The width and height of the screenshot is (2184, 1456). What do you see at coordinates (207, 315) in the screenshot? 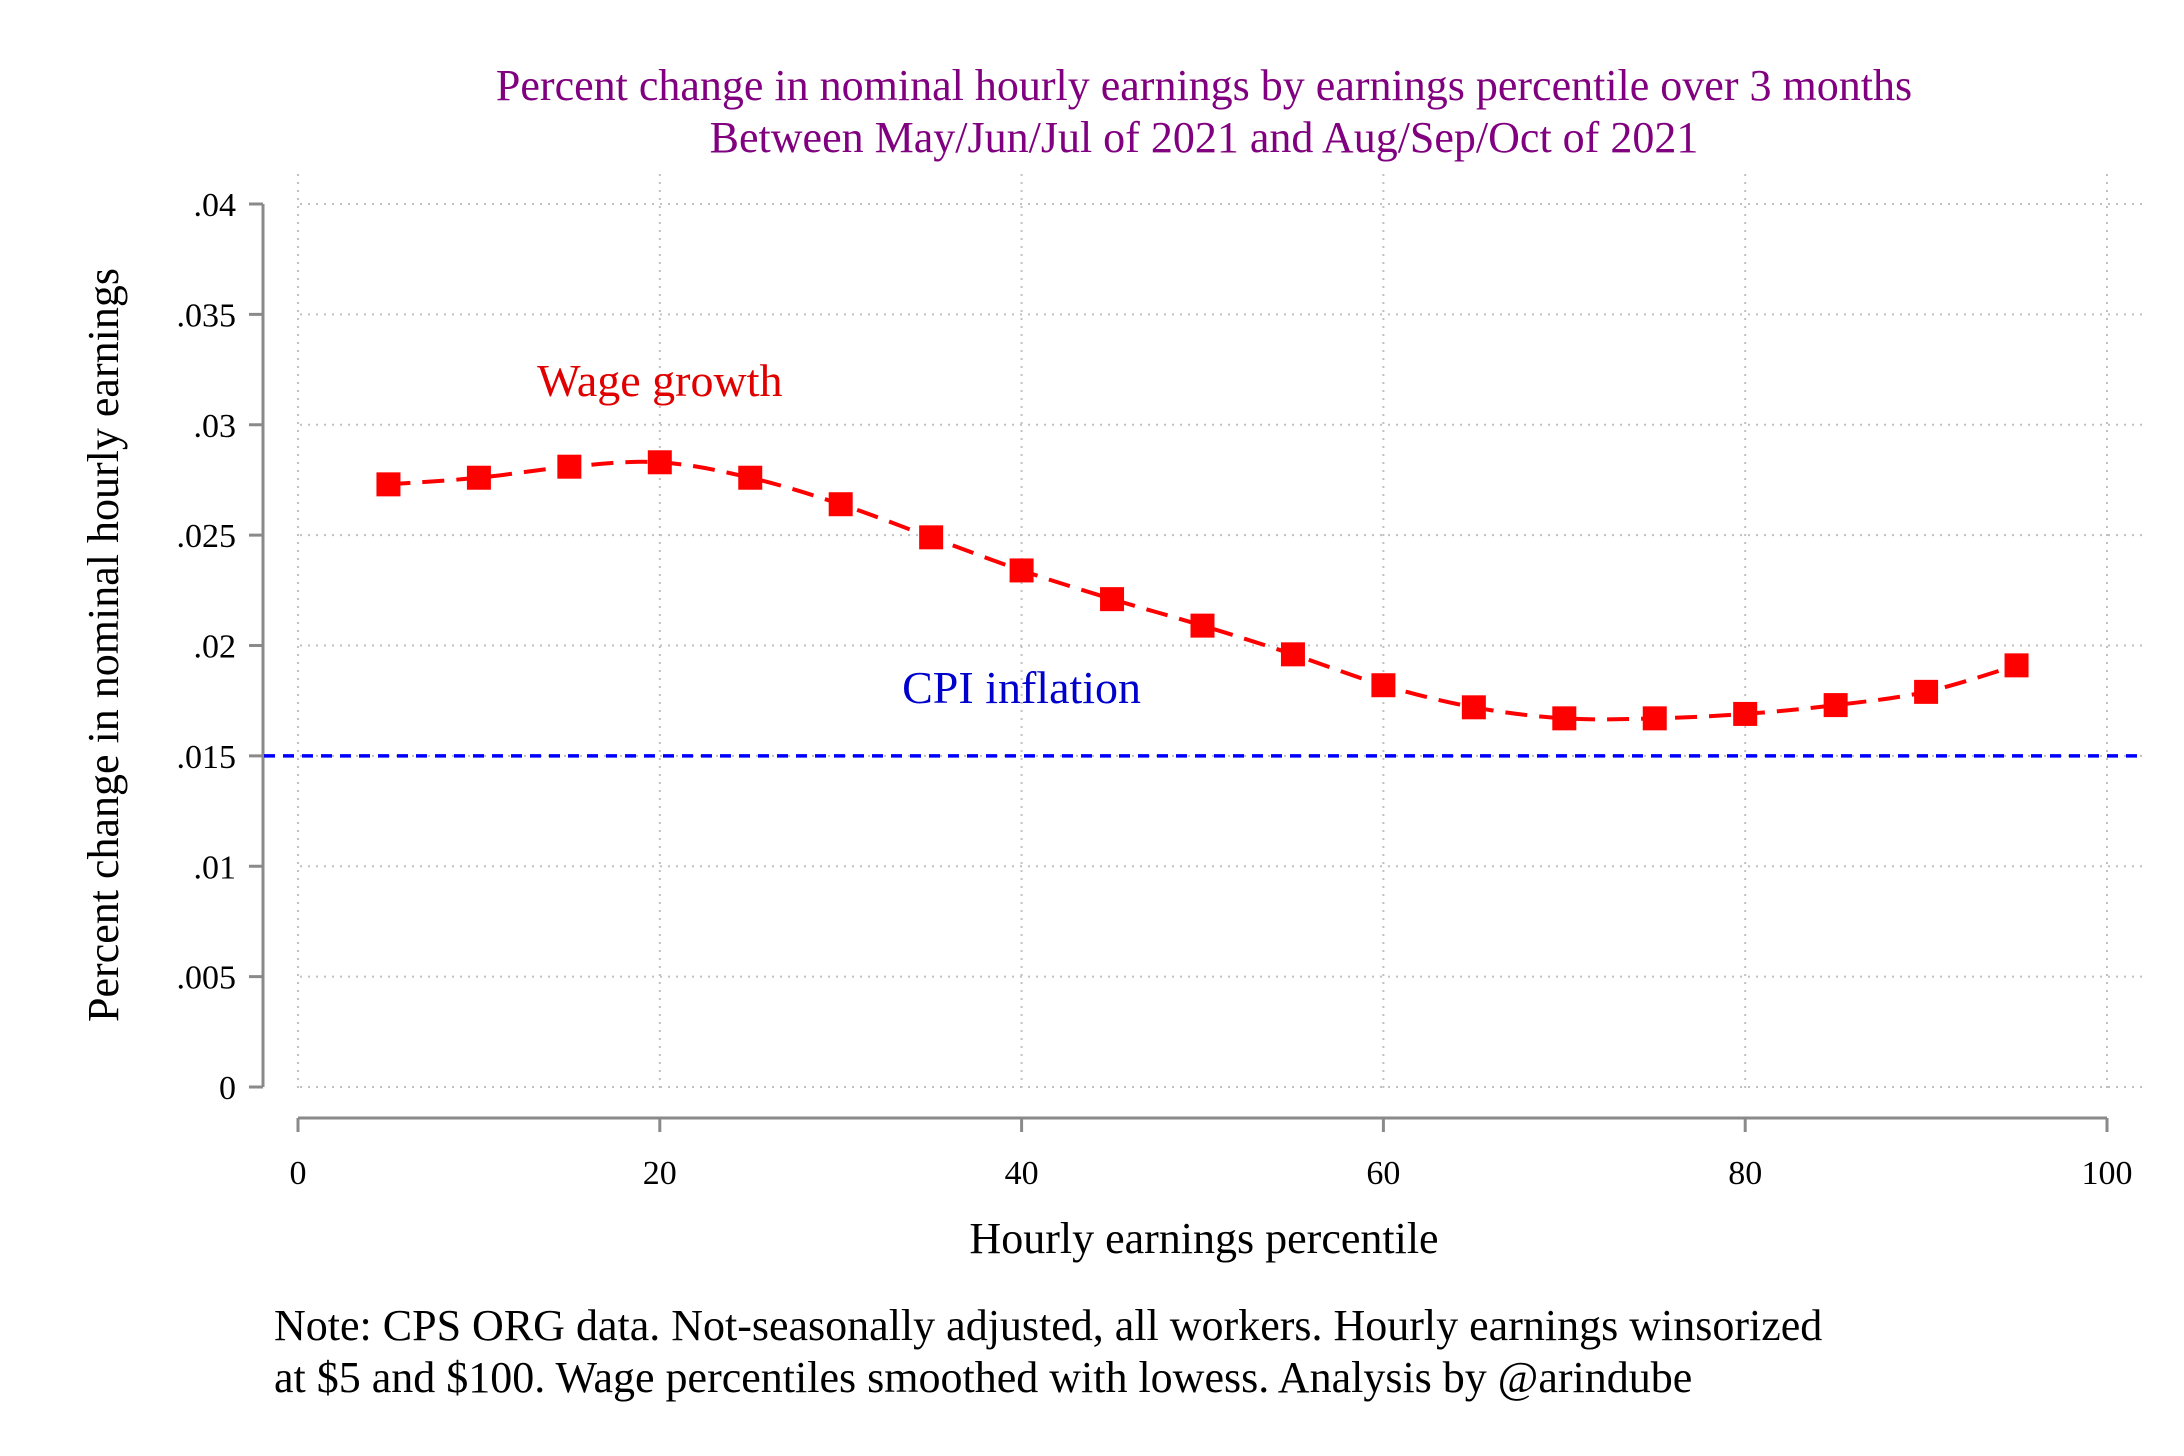
I see `y-tick-label: .035` at bounding box center [207, 315].